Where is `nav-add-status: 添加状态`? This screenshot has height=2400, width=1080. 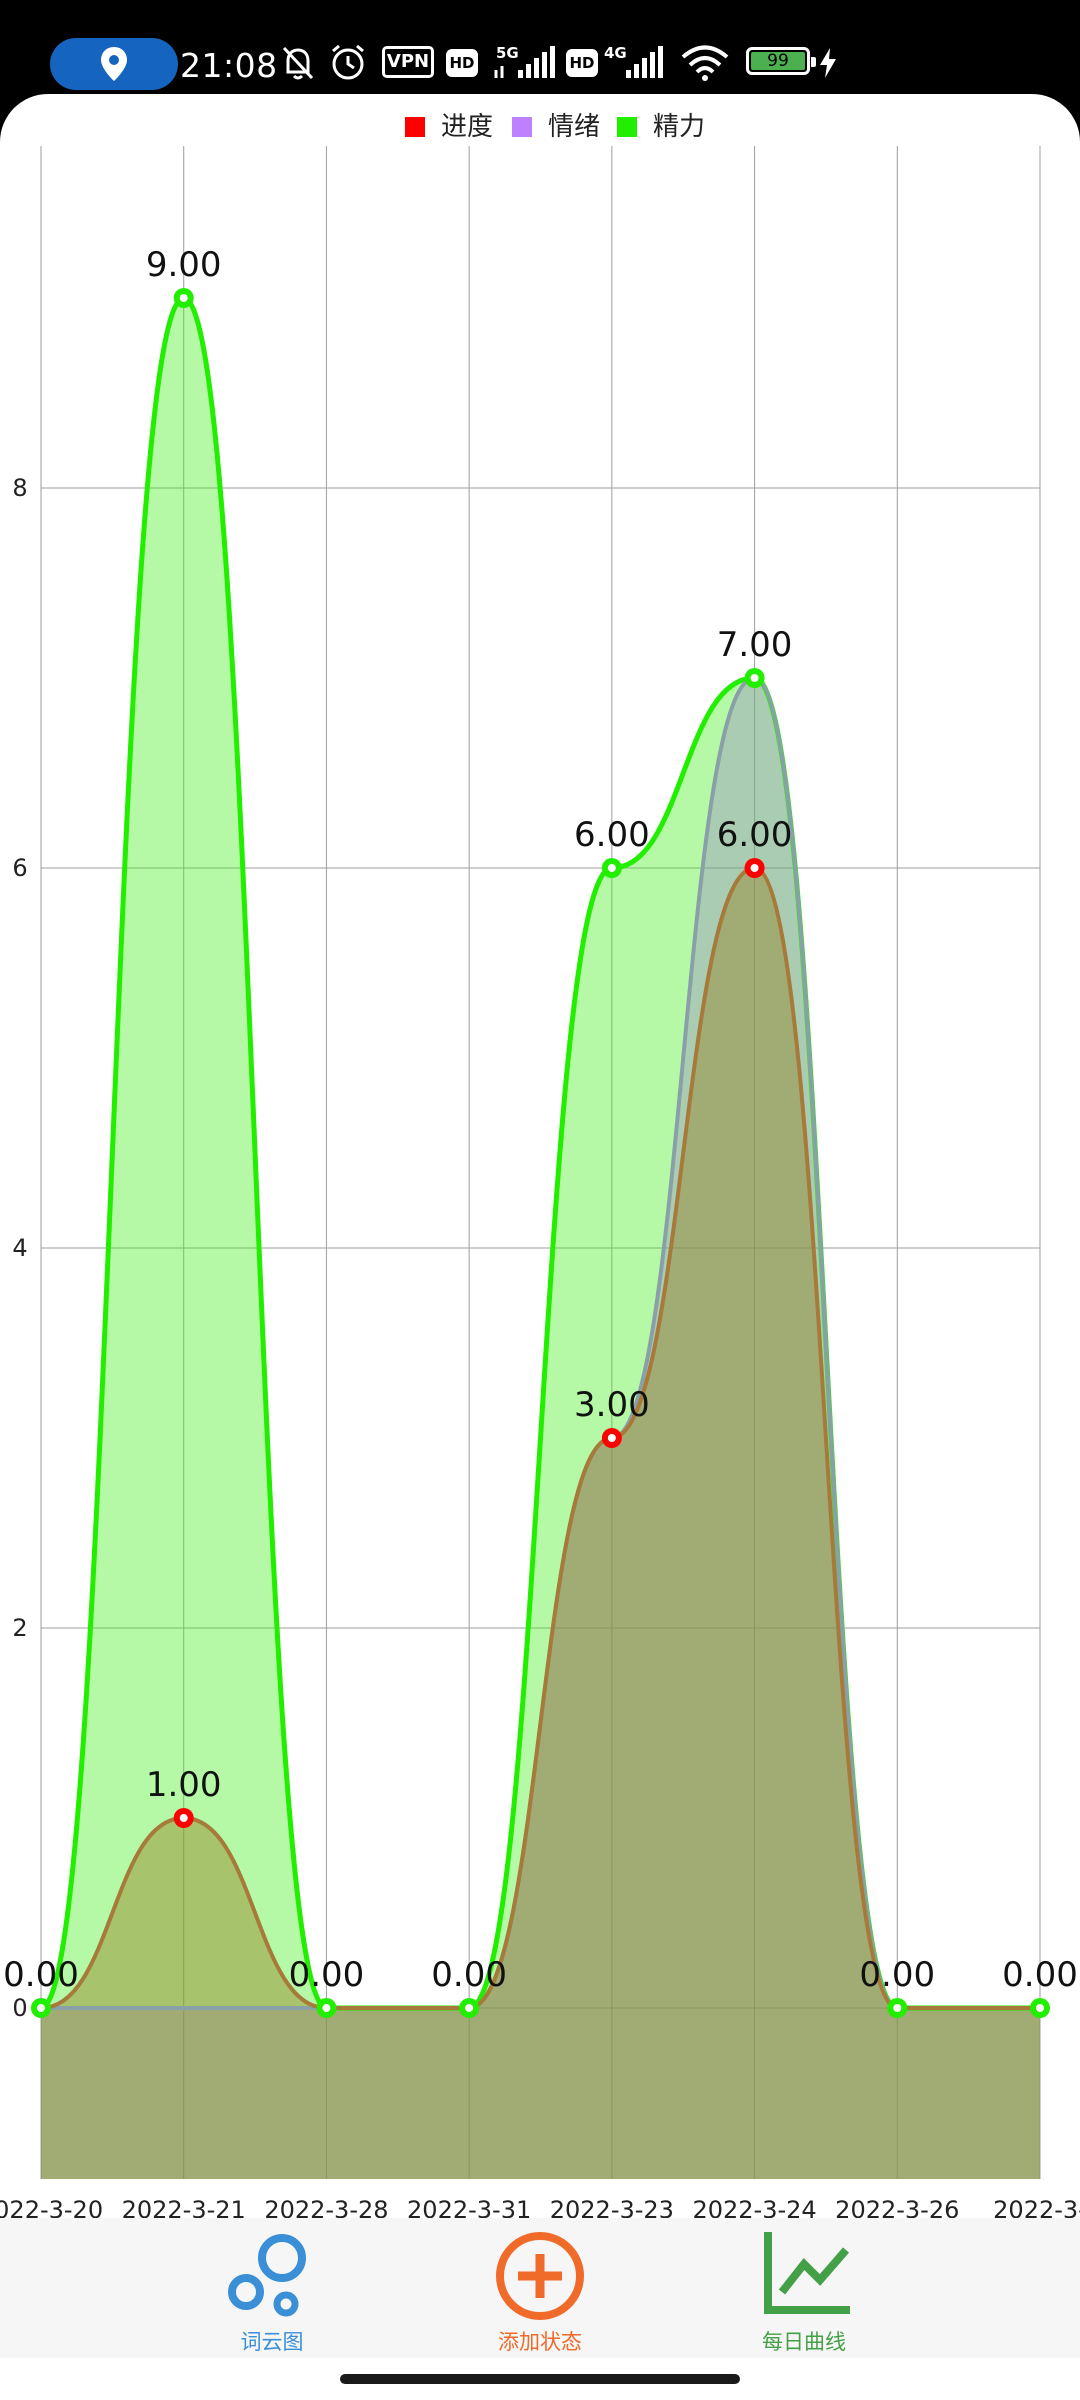
nav-add-status: 添加状态 is located at coordinates (540, 2288).